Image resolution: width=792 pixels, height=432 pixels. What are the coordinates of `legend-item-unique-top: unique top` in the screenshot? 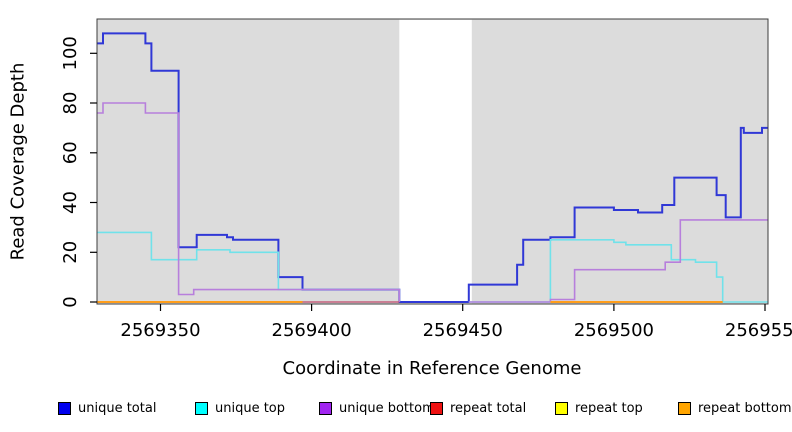 It's located at (240, 408).